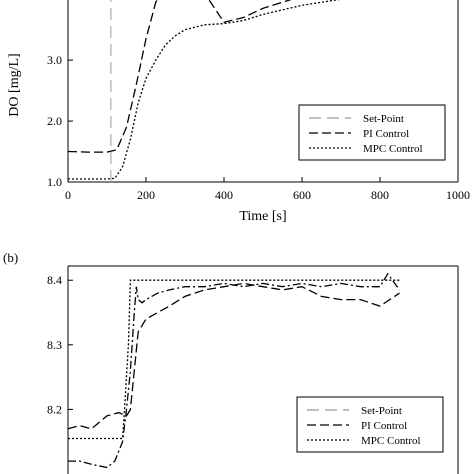 This screenshot has height=474, width=474. I want to click on y-tick-label: 1.0, so click(54, 182).